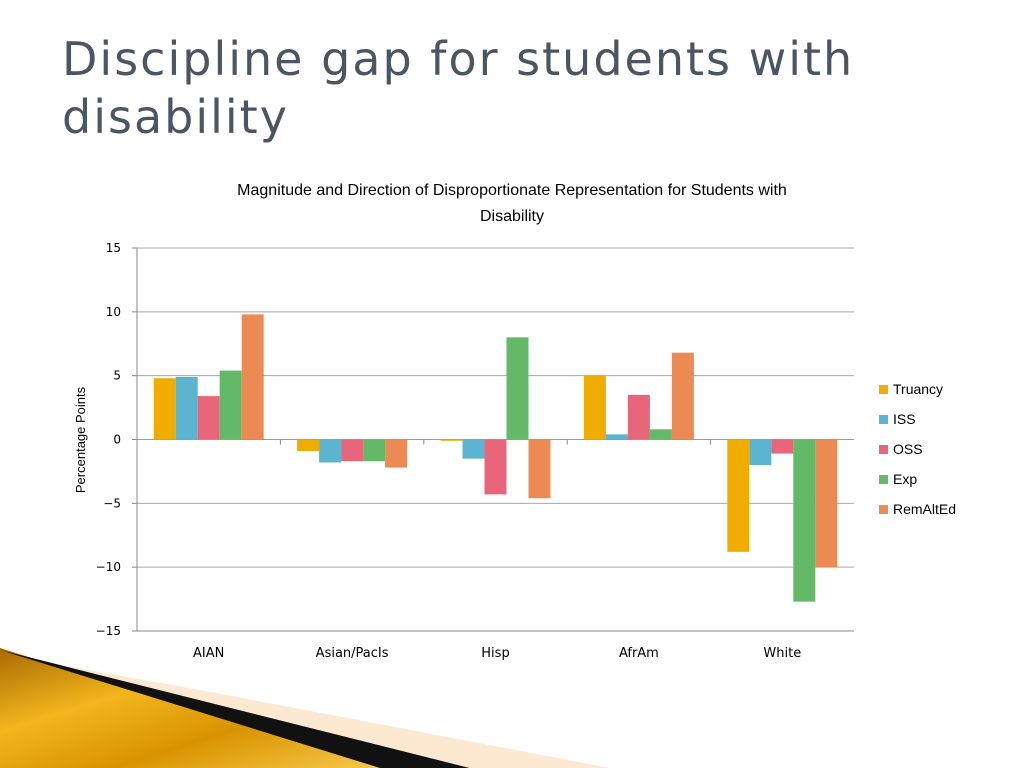  I want to click on x-tick-label: Hisp, so click(495, 653).